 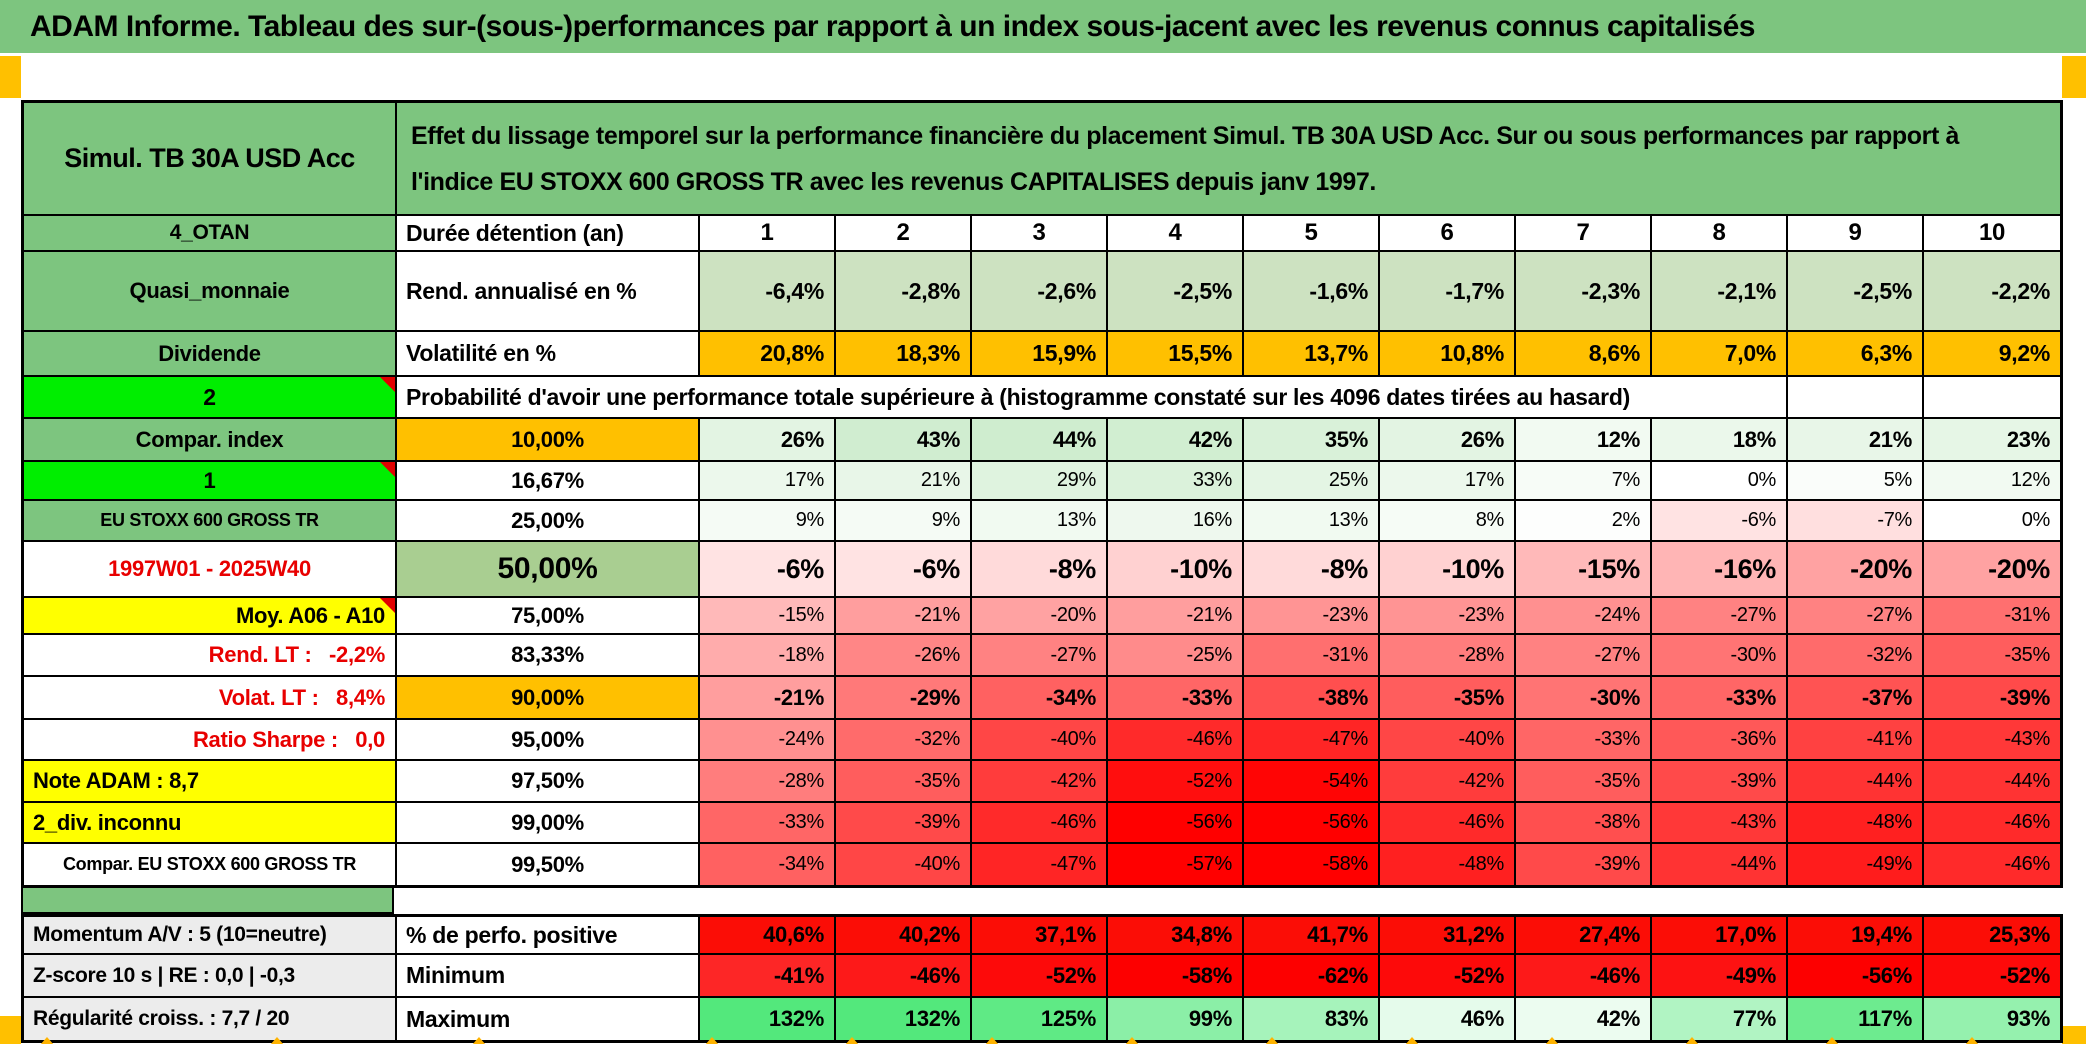 I want to click on probability-cell: 35%, so click(x=1312, y=439).